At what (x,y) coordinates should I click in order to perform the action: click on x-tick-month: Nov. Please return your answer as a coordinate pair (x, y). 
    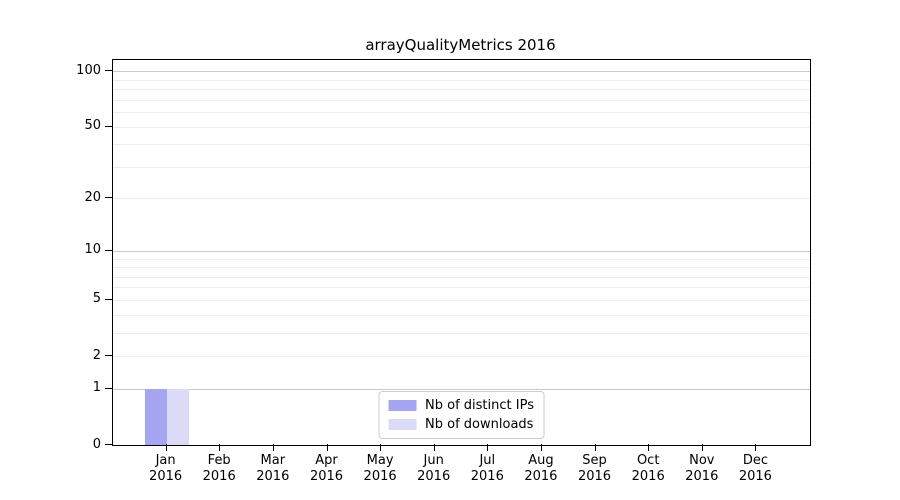
    Looking at the image, I should click on (702, 460).